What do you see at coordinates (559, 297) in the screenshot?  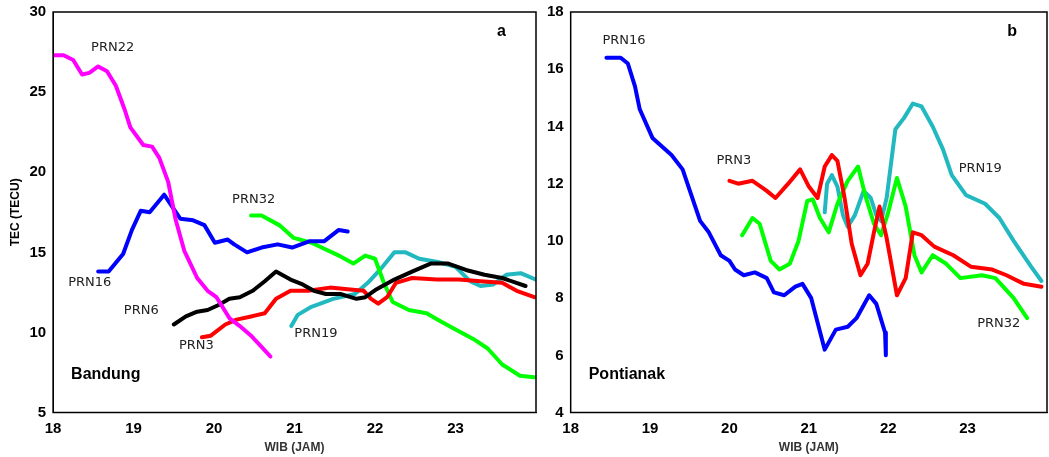 I see `y-tick-label: 8` at bounding box center [559, 297].